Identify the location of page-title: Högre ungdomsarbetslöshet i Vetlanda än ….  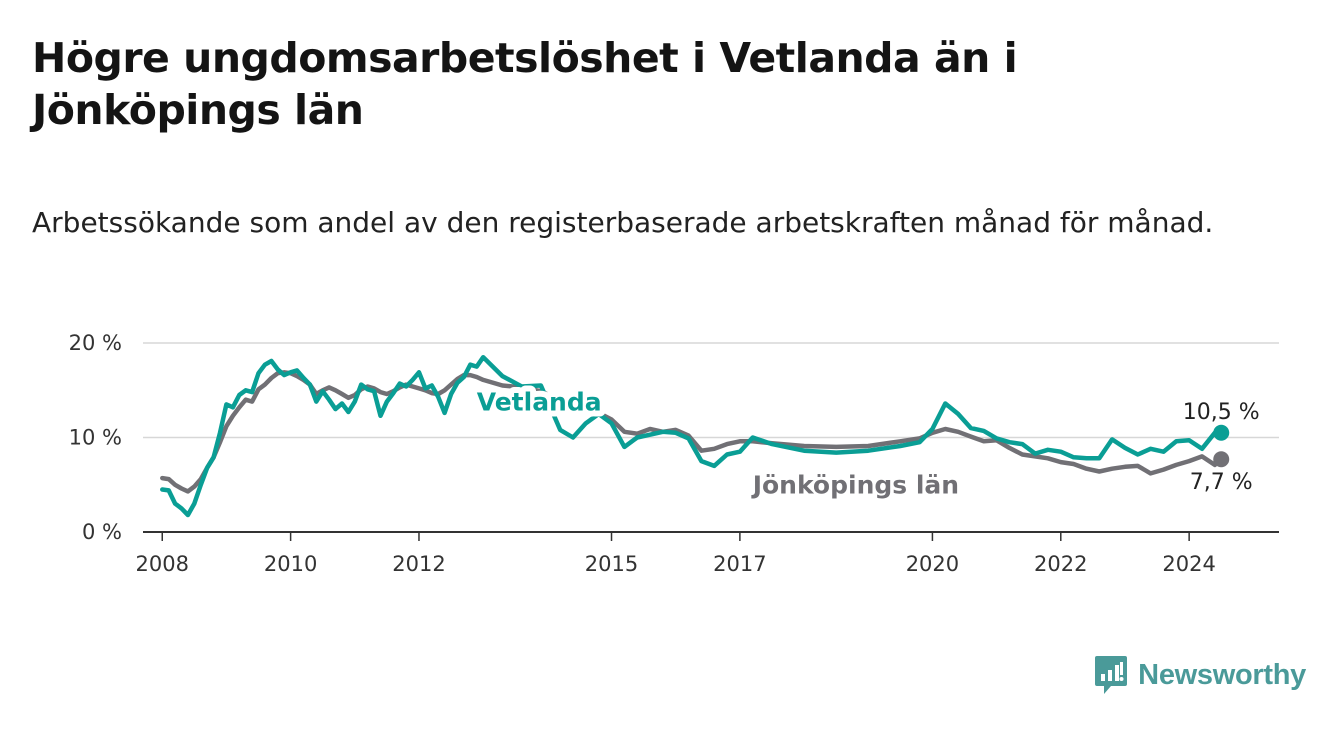
(525, 84).